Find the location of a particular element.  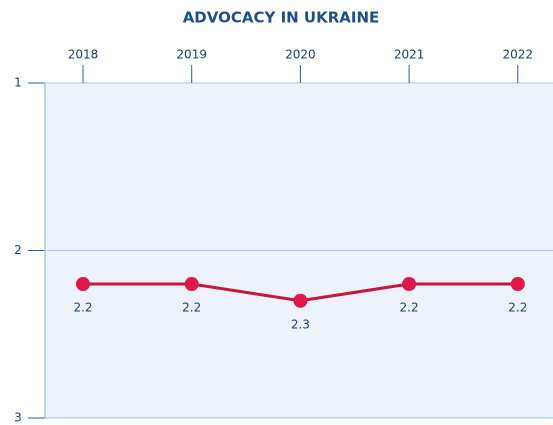

x-tick-label: 2018 is located at coordinates (83, 55).